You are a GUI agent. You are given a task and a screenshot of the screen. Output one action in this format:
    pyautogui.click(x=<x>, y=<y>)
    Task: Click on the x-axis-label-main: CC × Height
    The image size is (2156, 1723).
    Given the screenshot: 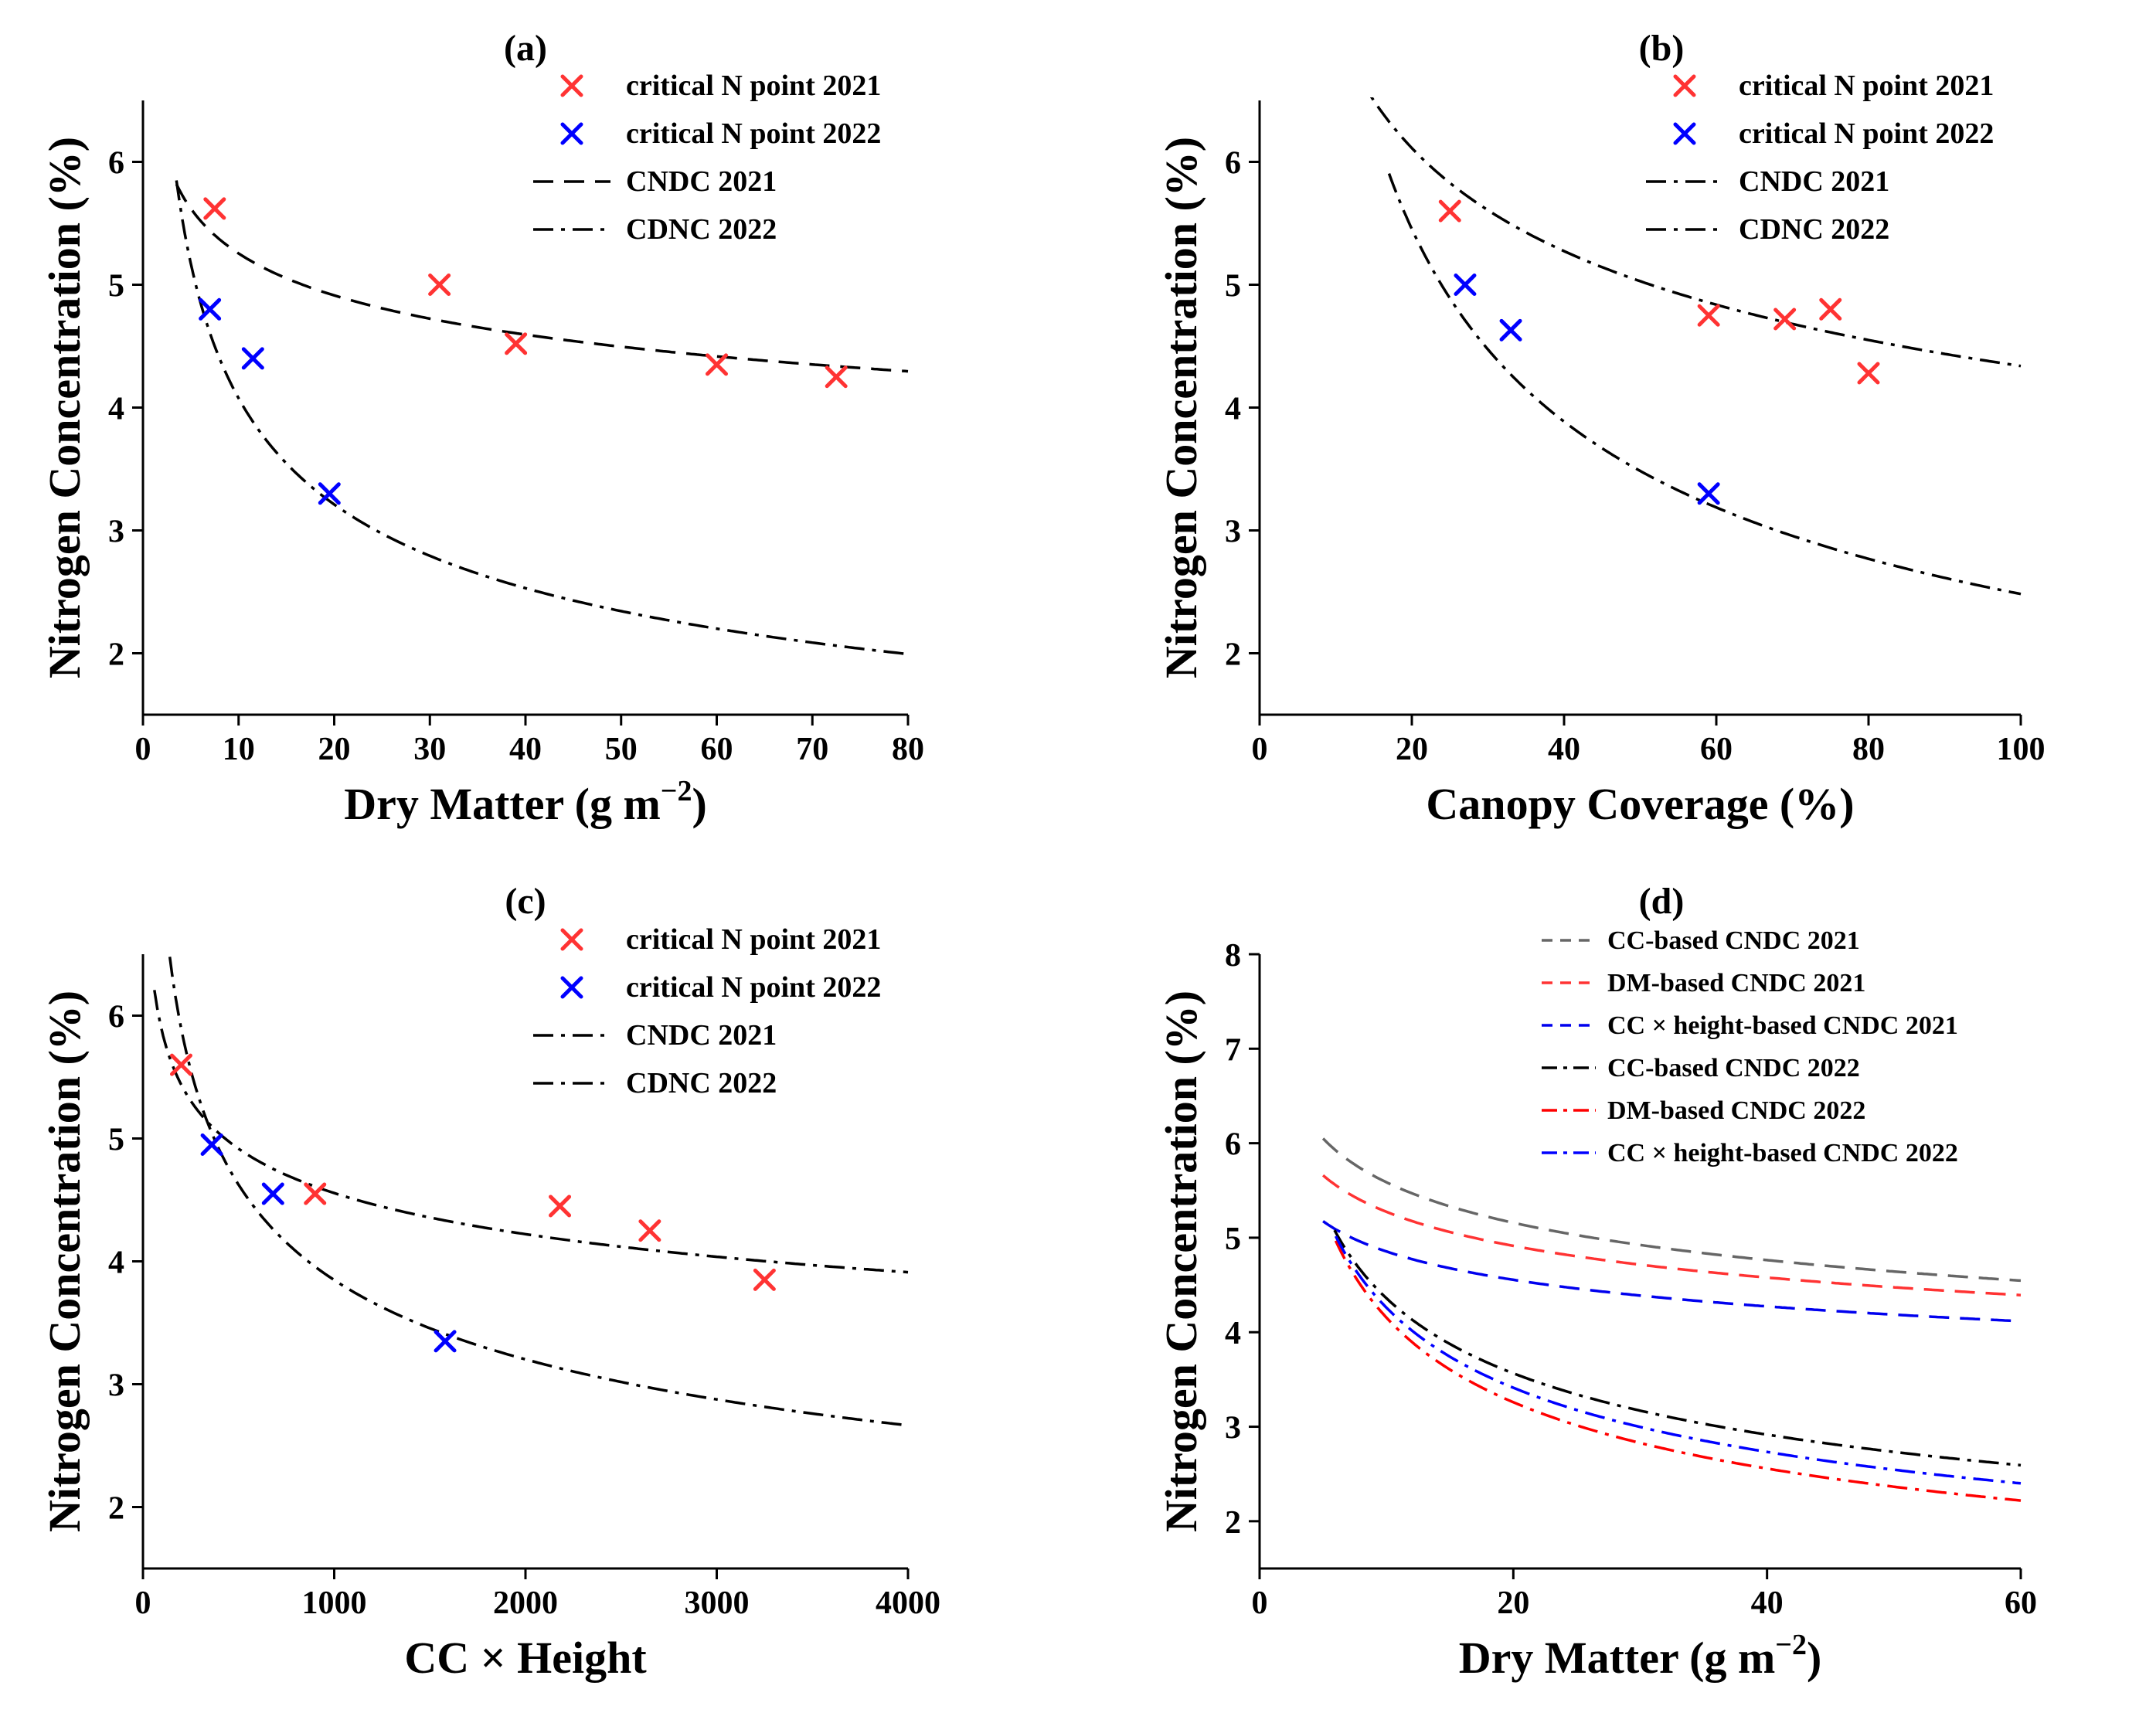 What is the action you would take?
    pyautogui.click(x=525, y=1658)
    